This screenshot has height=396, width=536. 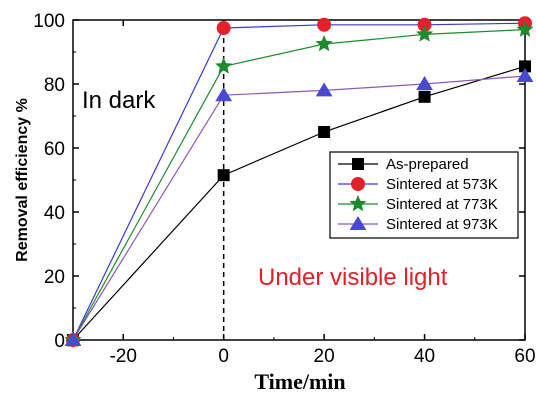 What do you see at coordinates (54, 149) in the screenshot?
I see `y-tick-label: 60` at bounding box center [54, 149].